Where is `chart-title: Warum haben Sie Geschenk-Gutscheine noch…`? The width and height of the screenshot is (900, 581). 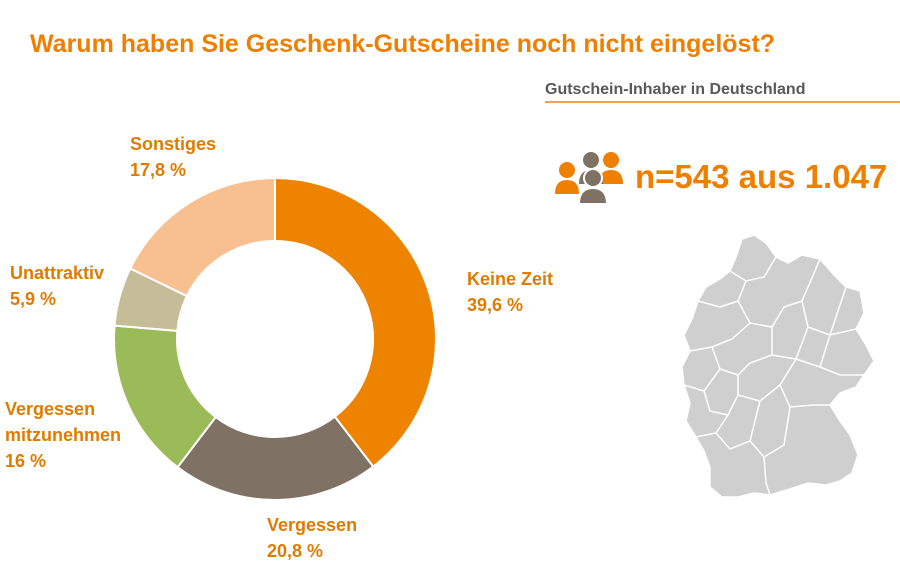 chart-title: Warum haben Sie Geschenk-Gutscheine noch… is located at coordinates (403, 44).